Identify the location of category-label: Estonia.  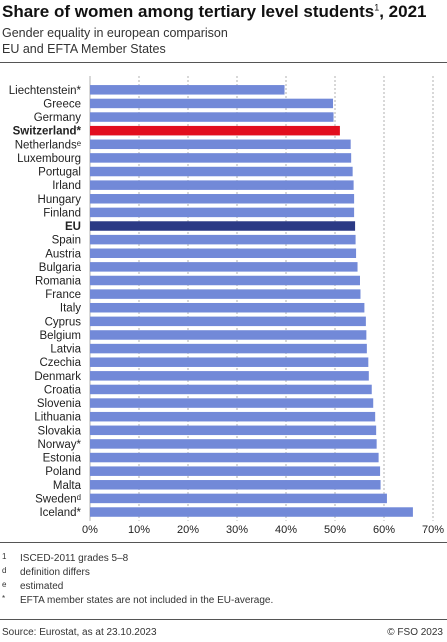
(62, 459).